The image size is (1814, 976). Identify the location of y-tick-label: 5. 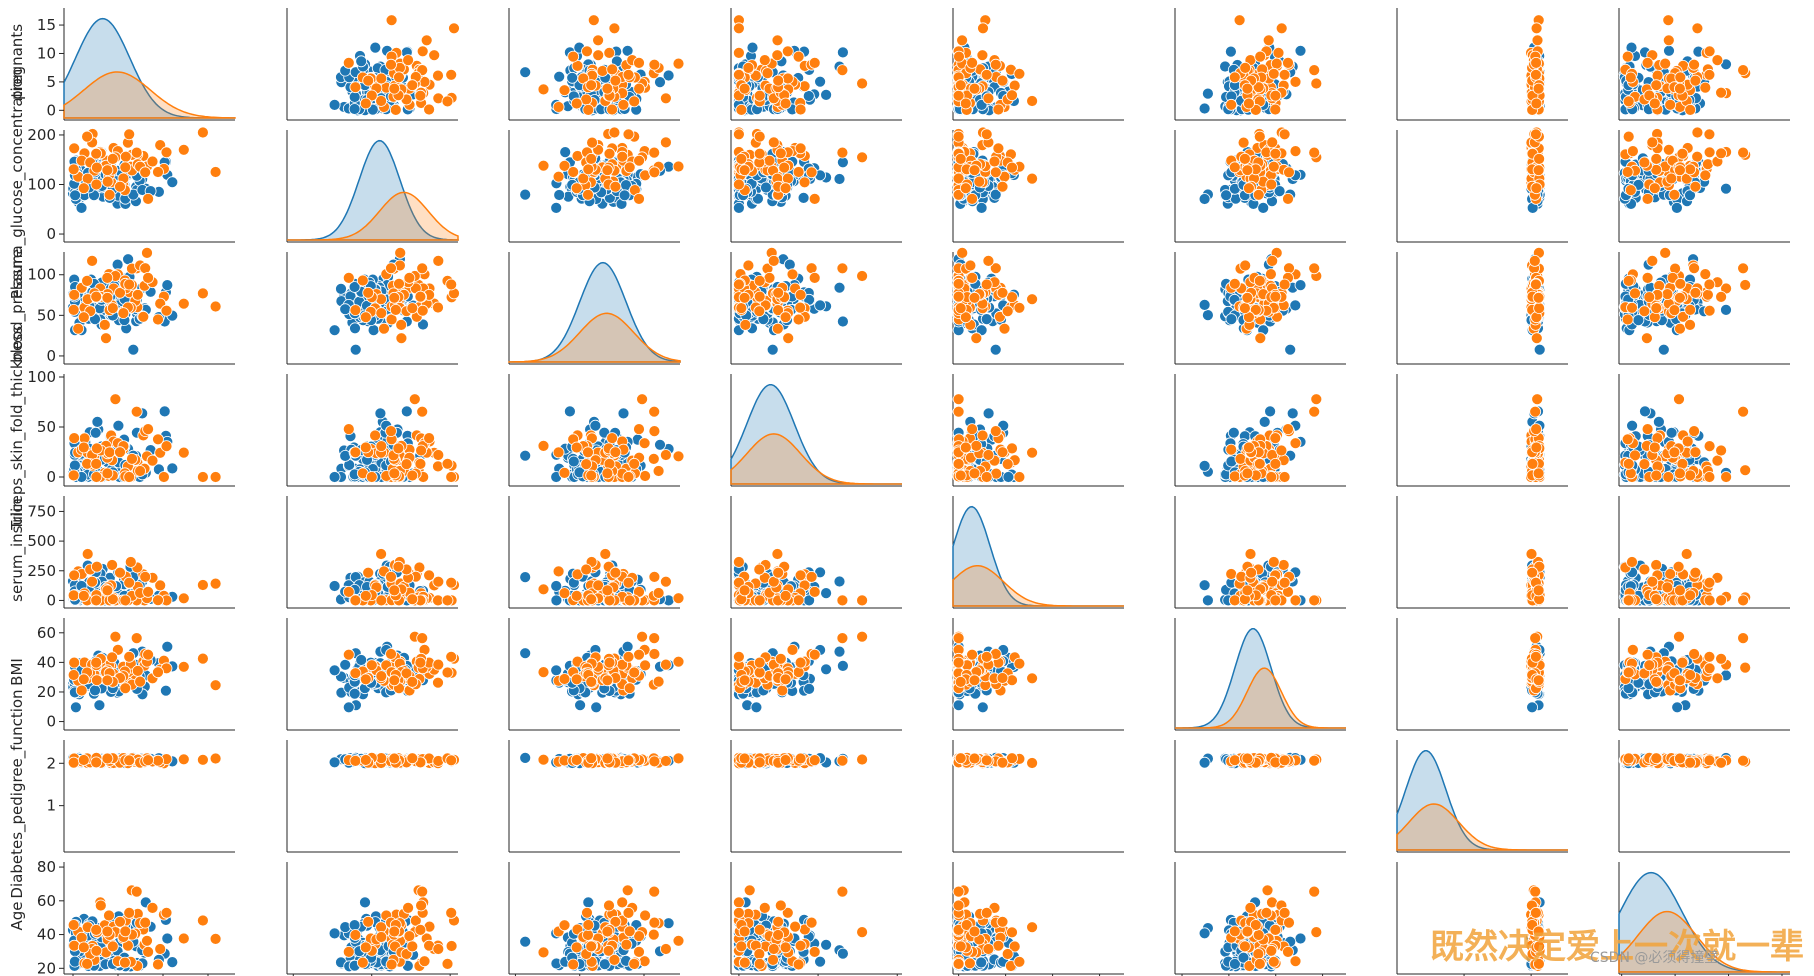
(51, 82).